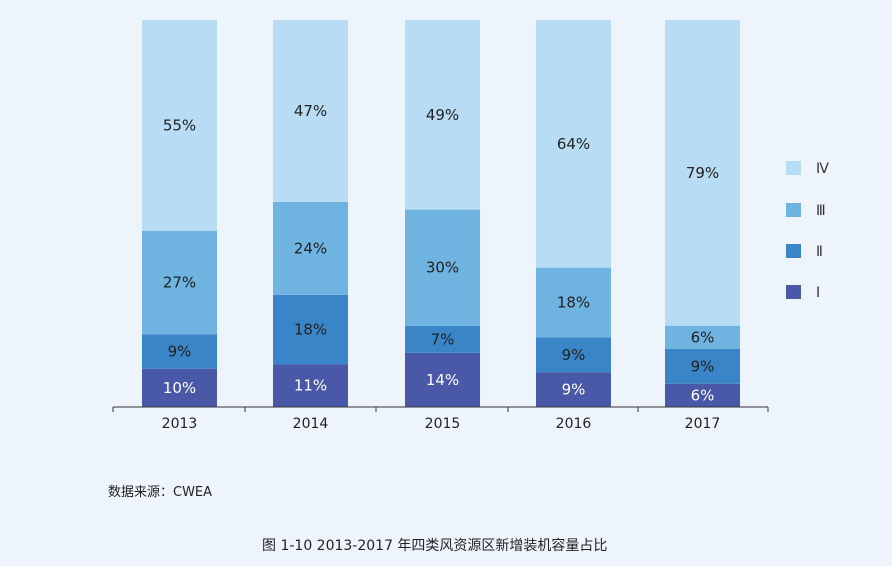 This screenshot has height=566, width=892. What do you see at coordinates (311, 424) in the screenshot?
I see `x-tick-label: 2014` at bounding box center [311, 424].